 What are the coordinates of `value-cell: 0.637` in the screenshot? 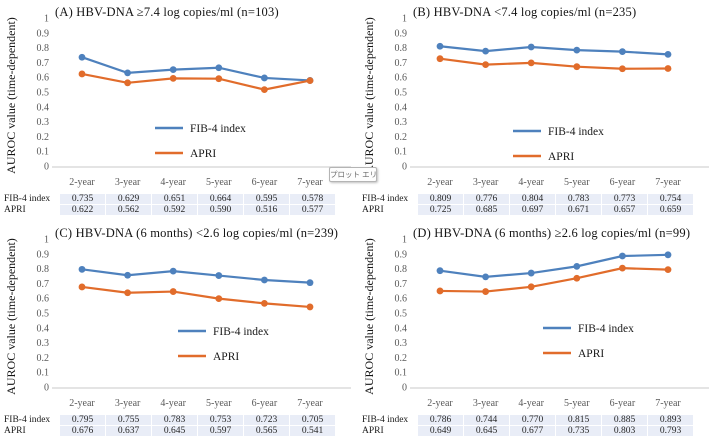 It's located at (128, 431).